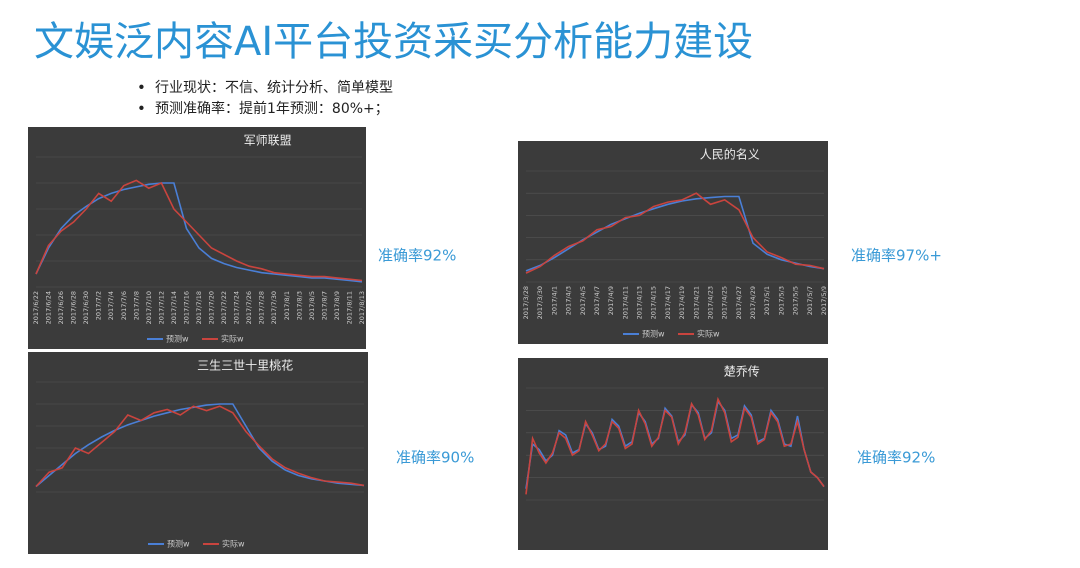 The image size is (1080, 568). I want to click on x-tick-label: 2017/4/17, so click(668, 302).